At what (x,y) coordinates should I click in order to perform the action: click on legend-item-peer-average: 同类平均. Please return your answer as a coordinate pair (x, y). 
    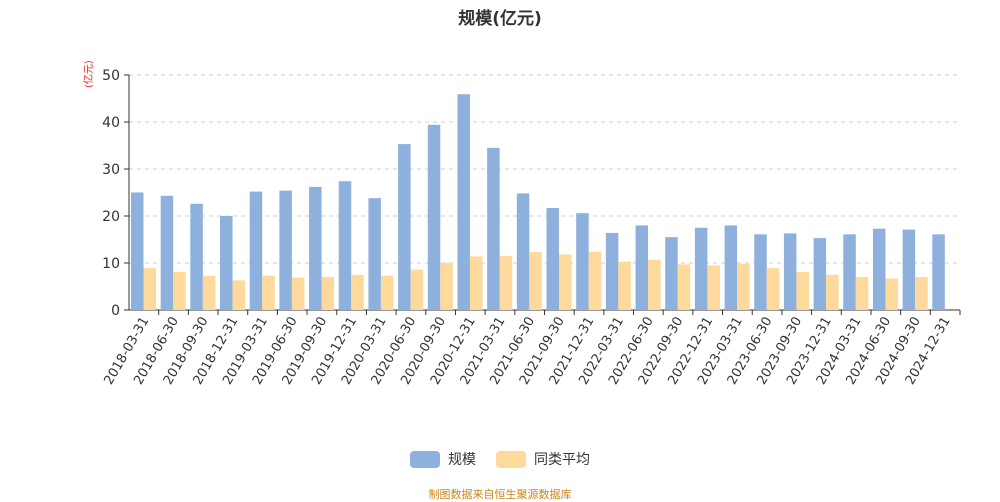
    Looking at the image, I should click on (543, 459).